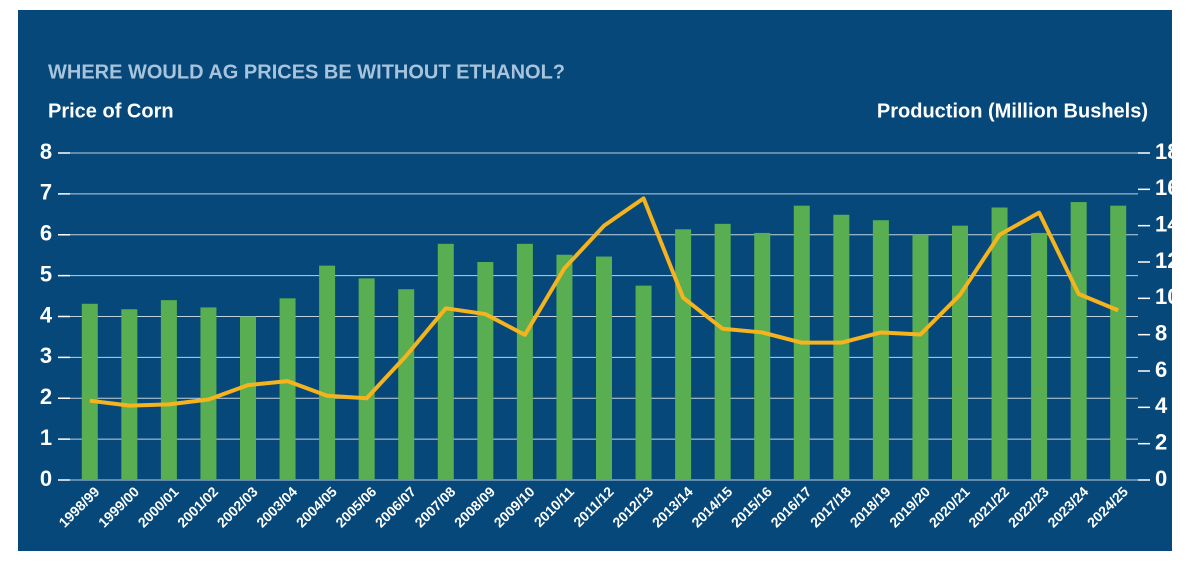 This screenshot has height=566, width=1190. What do you see at coordinates (1161, 332) in the screenshot?
I see `y2-tick-label: 8` at bounding box center [1161, 332].